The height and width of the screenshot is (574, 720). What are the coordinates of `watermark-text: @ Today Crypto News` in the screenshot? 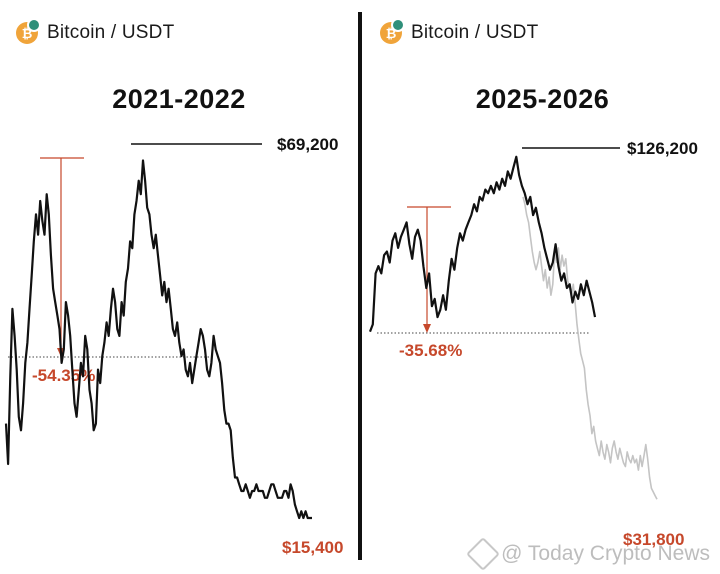 It's located at (605, 553).